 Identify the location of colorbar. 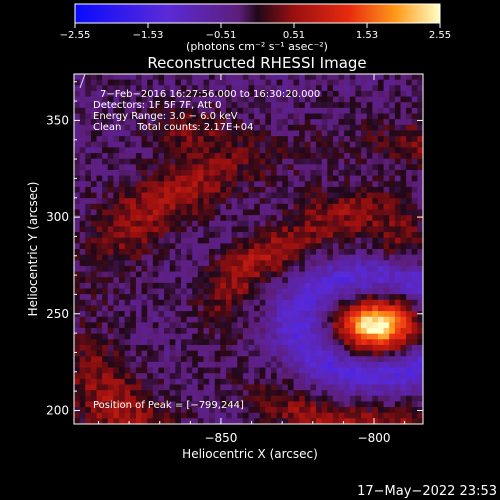
(257, 13).